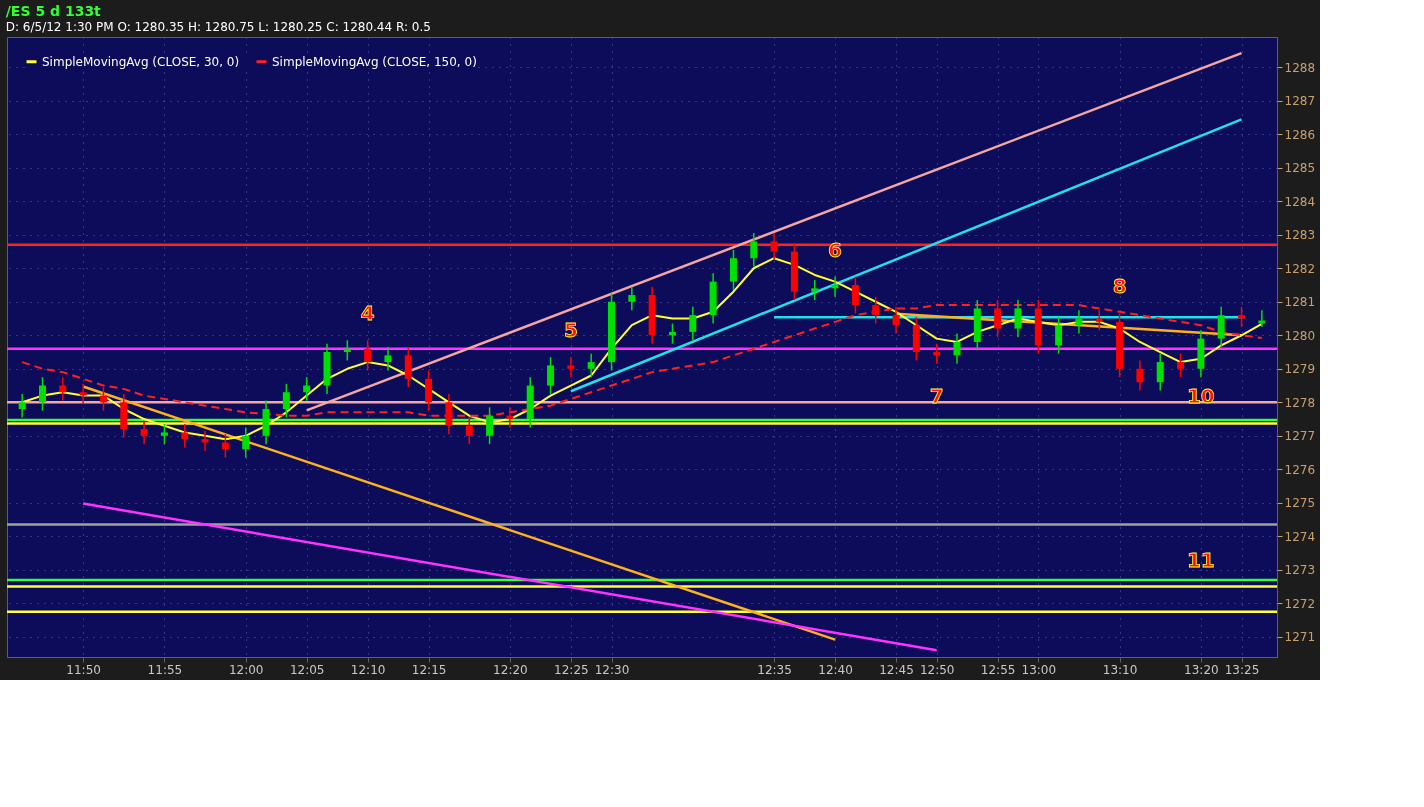  Describe the element at coordinates (1300, 134) in the screenshot. I see `y-tick-label: 1286` at that location.